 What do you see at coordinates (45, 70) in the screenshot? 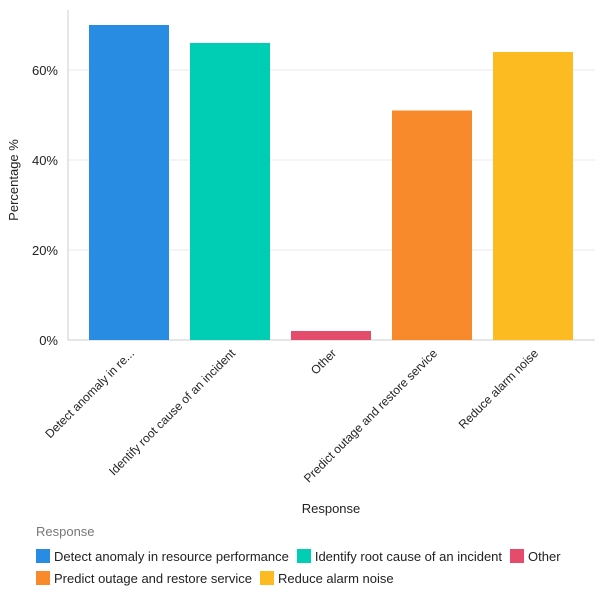
I see `y-tick-label: 60%` at bounding box center [45, 70].